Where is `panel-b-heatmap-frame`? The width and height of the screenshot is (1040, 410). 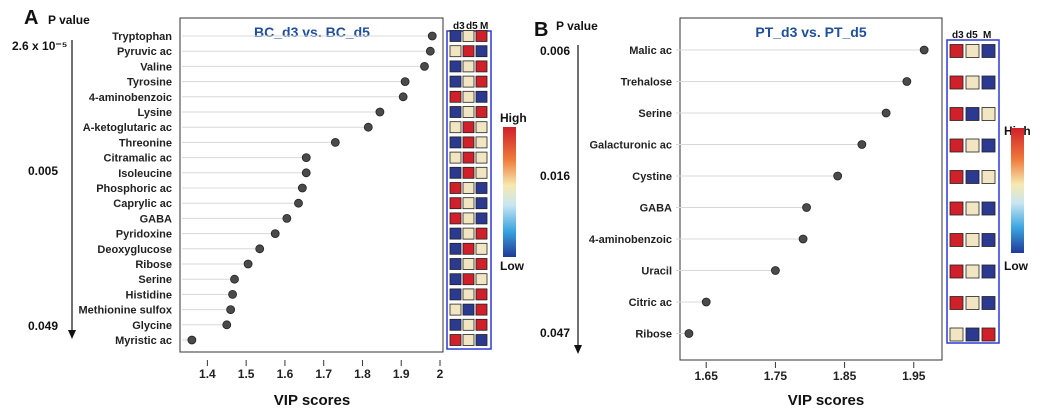
panel-b-heatmap-frame is located at coordinates (973, 191).